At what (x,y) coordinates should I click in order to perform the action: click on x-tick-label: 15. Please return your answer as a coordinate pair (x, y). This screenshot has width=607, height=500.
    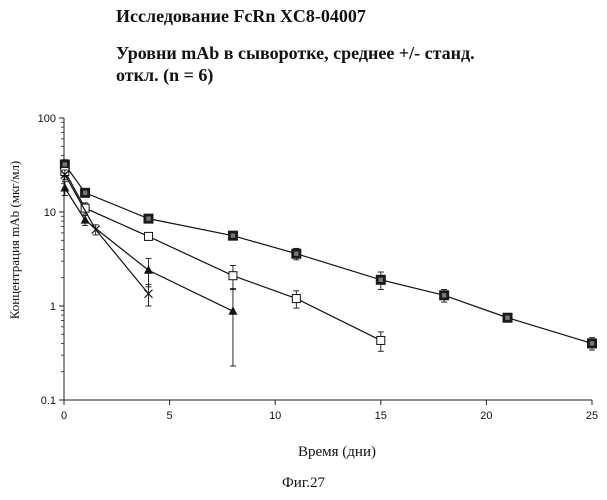
    Looking at the image, I should click on (381, 416).